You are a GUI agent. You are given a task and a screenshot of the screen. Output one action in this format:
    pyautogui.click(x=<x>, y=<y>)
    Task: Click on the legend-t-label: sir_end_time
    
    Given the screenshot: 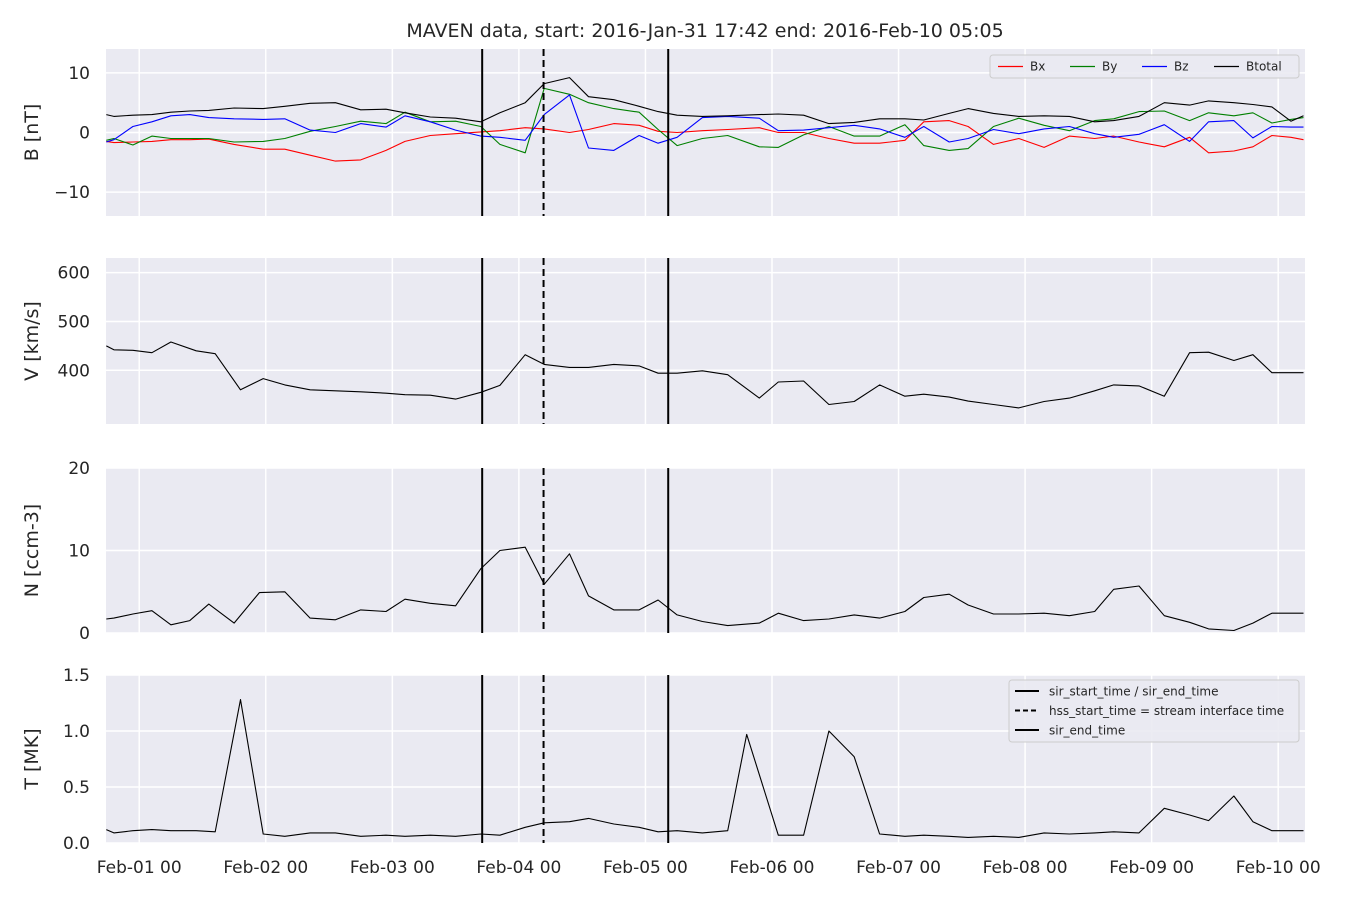 What is the action you would take?
    pyautogui.click(x=1087, y=731)
    